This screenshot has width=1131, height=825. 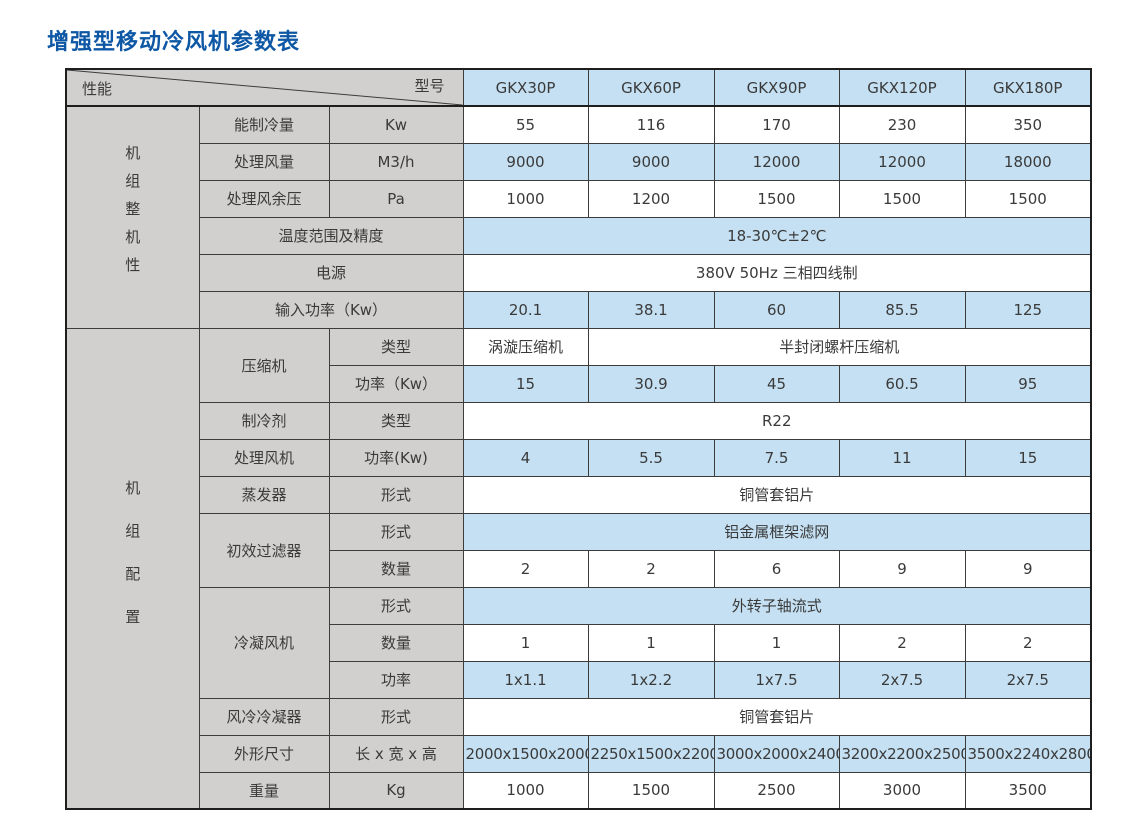 I want to click on unit-cell: Pa, so click(x=396, y=198).